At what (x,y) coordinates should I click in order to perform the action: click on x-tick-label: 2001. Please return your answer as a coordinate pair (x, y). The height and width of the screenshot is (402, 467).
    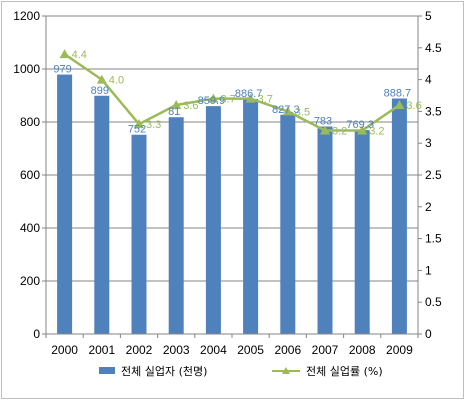
    Looking at the image, I should click on (101, 350).